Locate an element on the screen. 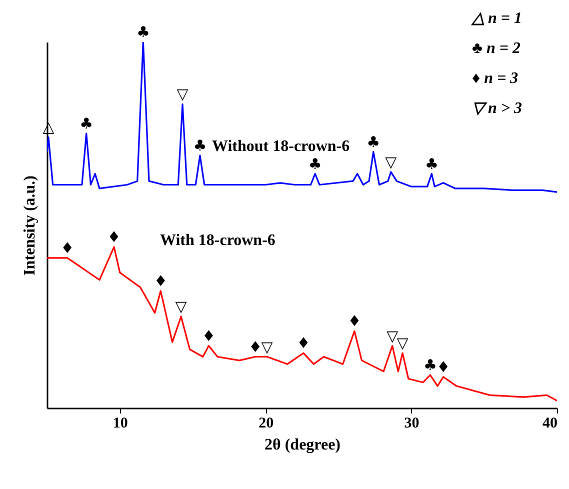 The height and width of the screenshot is (489, 569). text: With 18-crown-6 is located at coordinates (218, 240).